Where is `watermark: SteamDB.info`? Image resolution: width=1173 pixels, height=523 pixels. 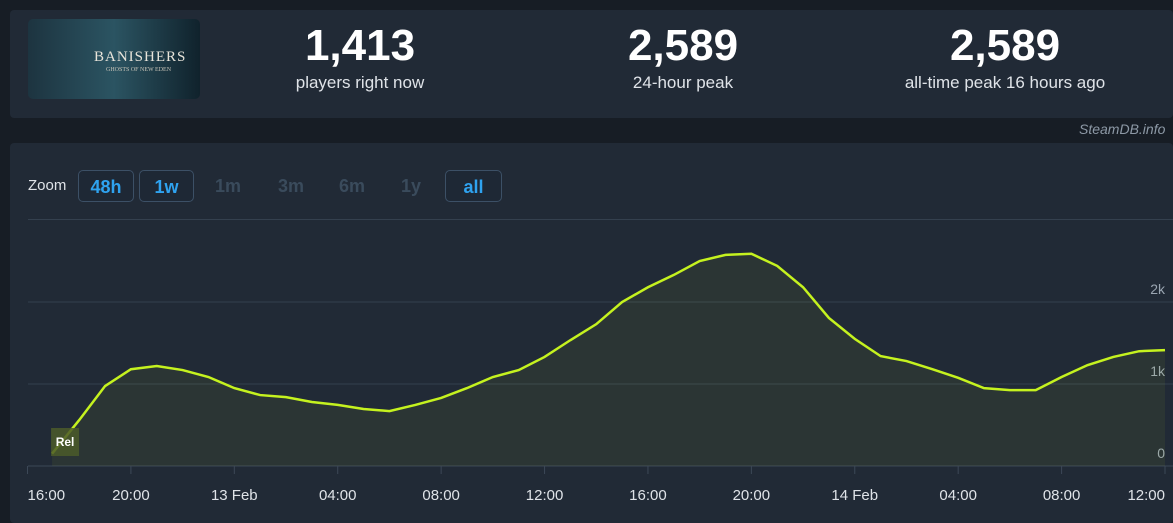 watermark: SteamDB.info is located at coordinates (1122, 129).